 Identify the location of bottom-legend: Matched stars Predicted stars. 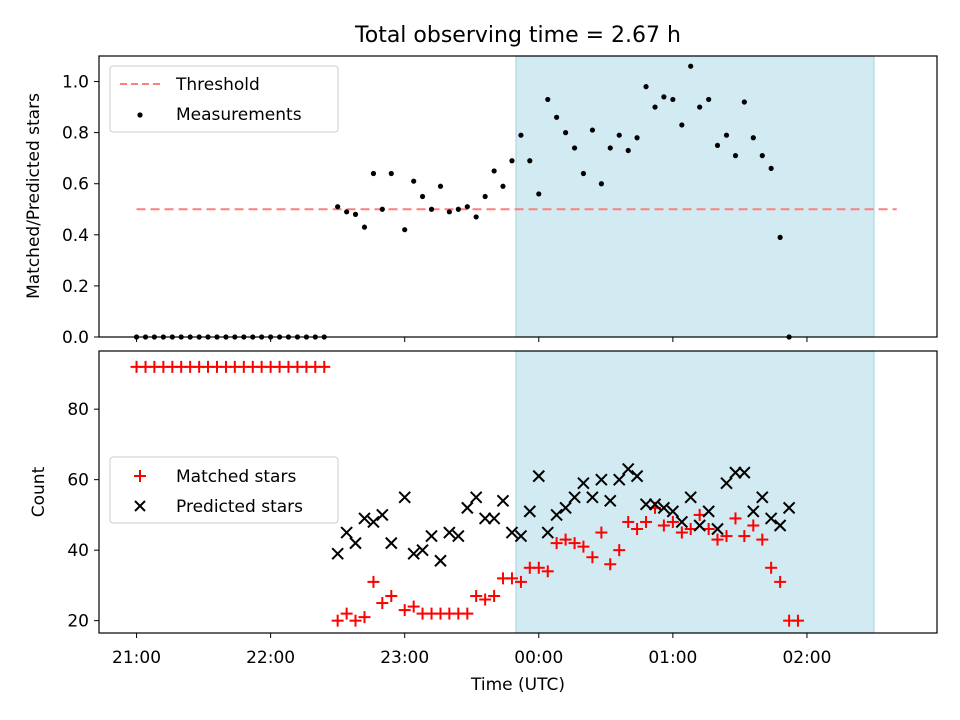
(224, 490).